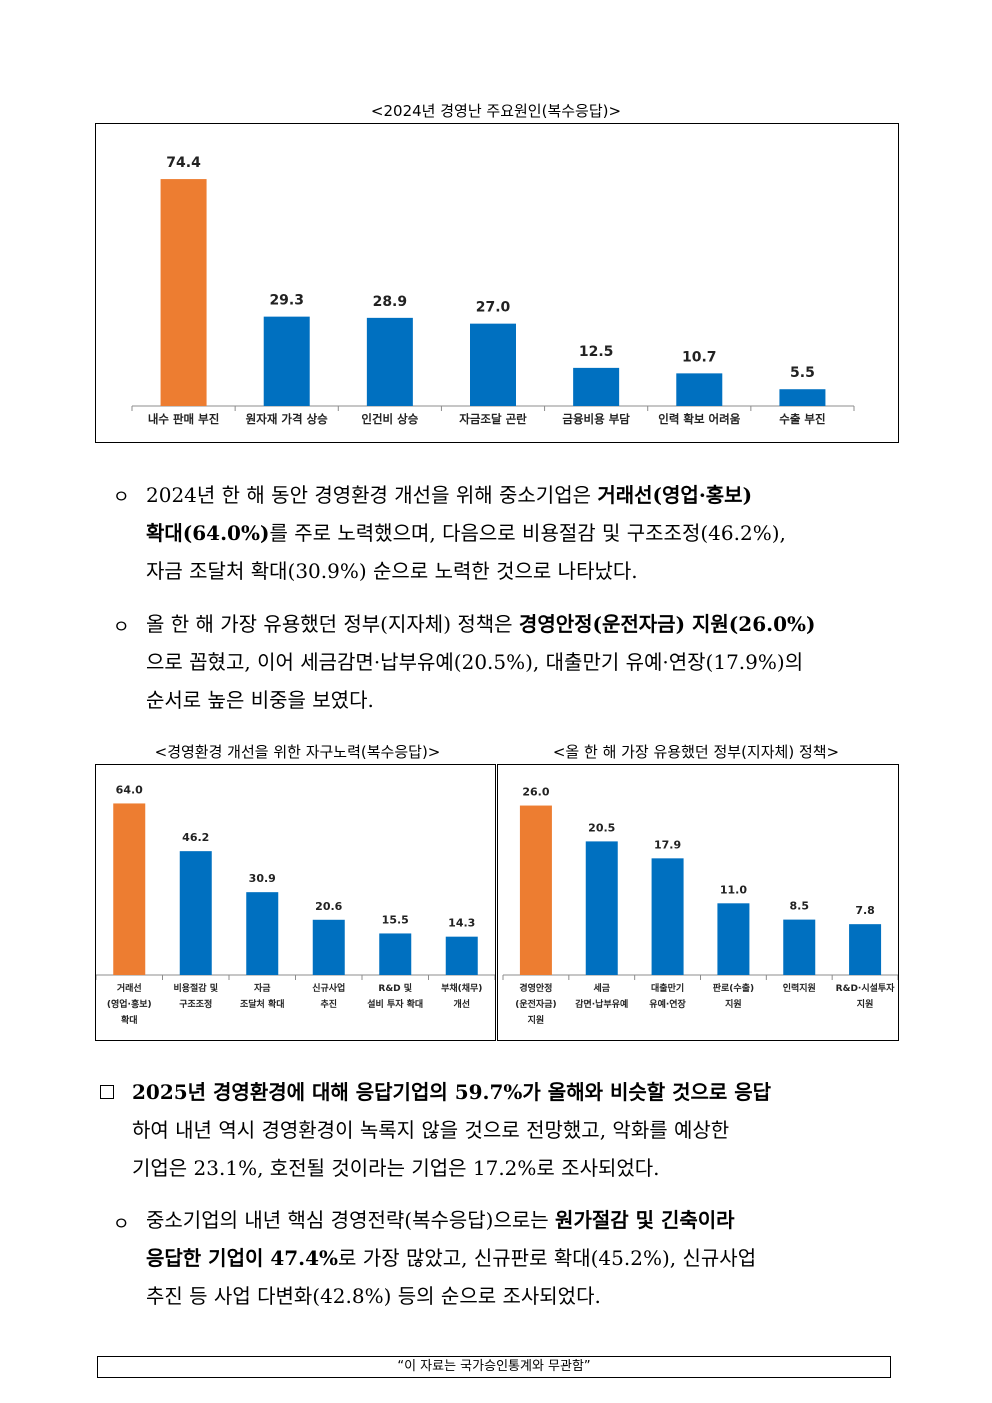  Describe the element at coordinates (395, 919) in the screenshot. I see `data-label-5: 15.5` at that location.